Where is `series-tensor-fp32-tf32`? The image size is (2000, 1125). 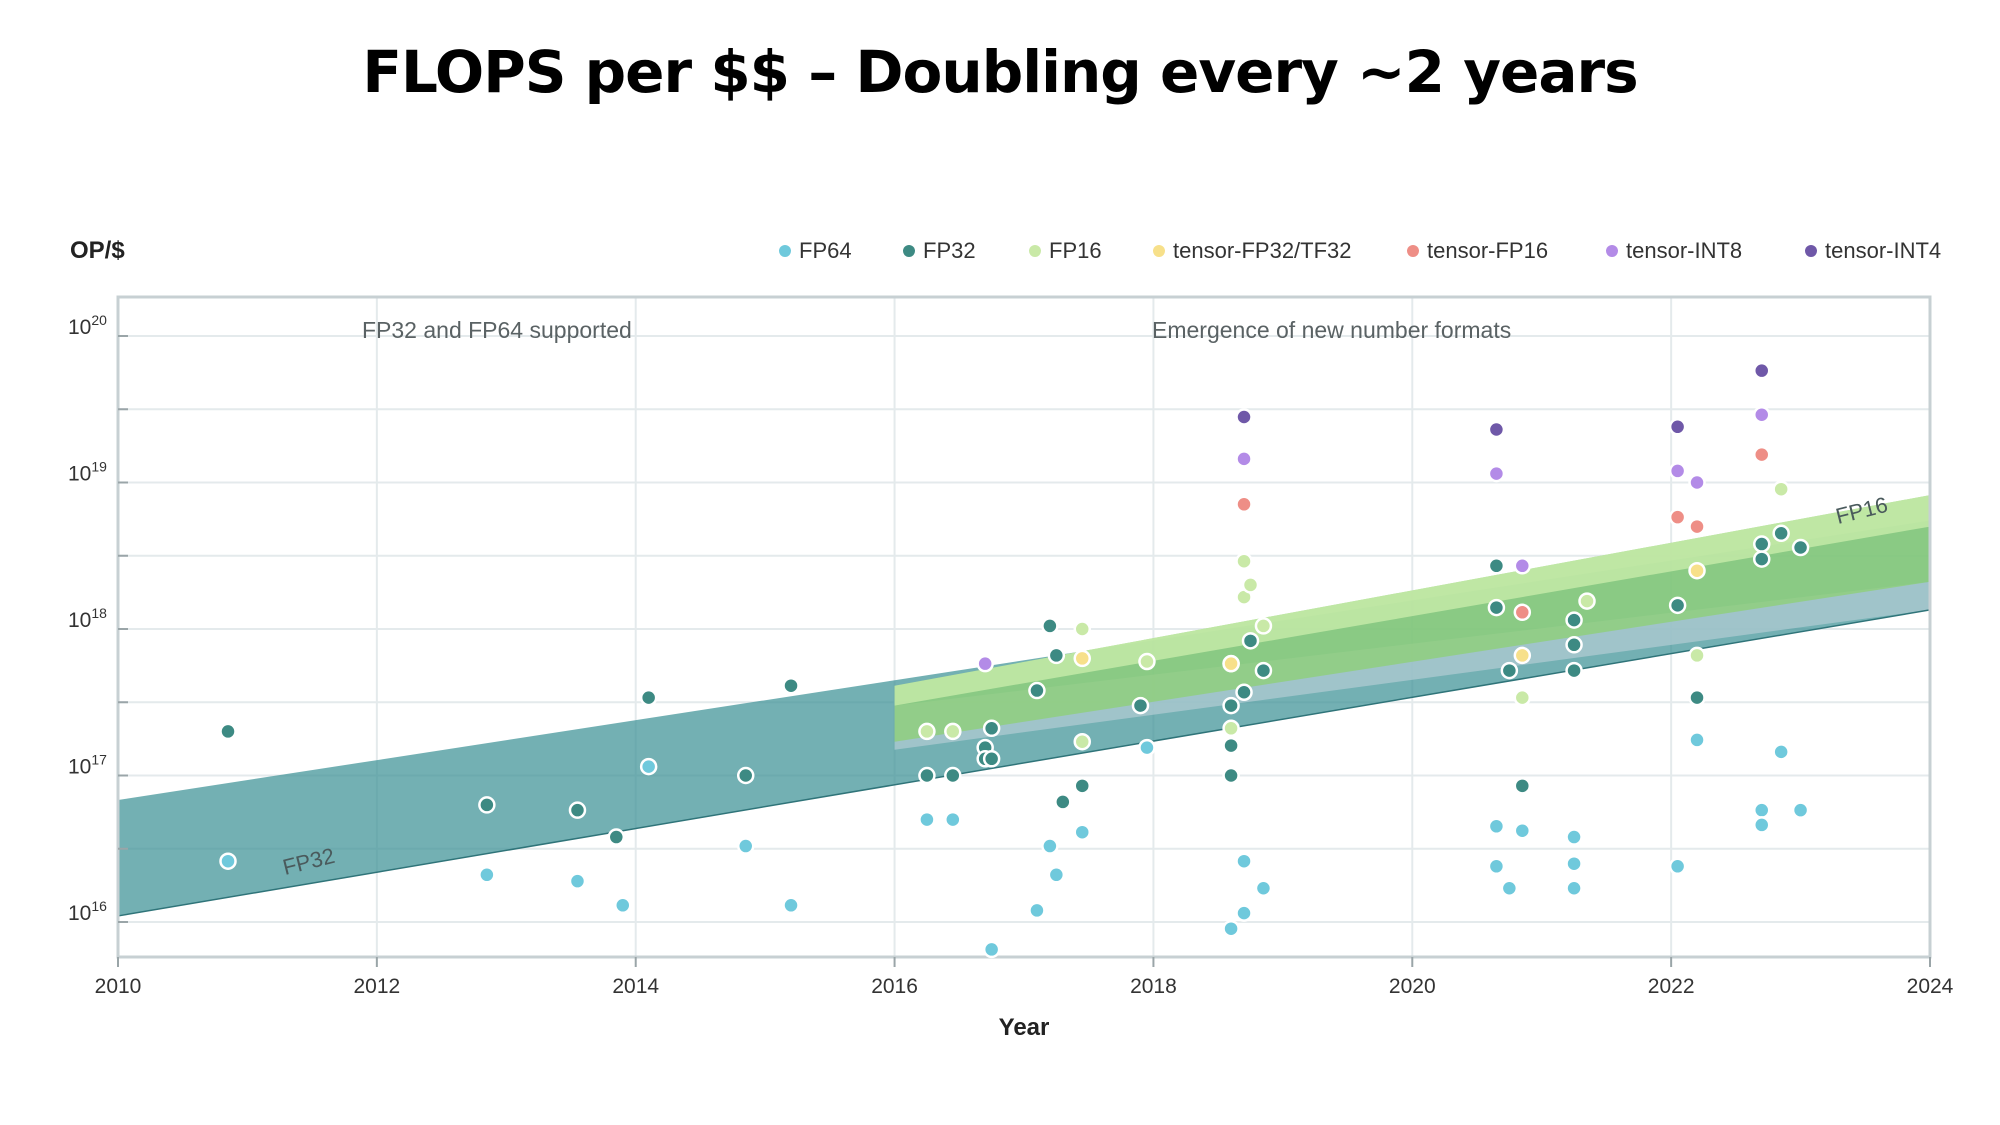 series-tensor-fp32-tf32 is located at coordinates (1389, 617).